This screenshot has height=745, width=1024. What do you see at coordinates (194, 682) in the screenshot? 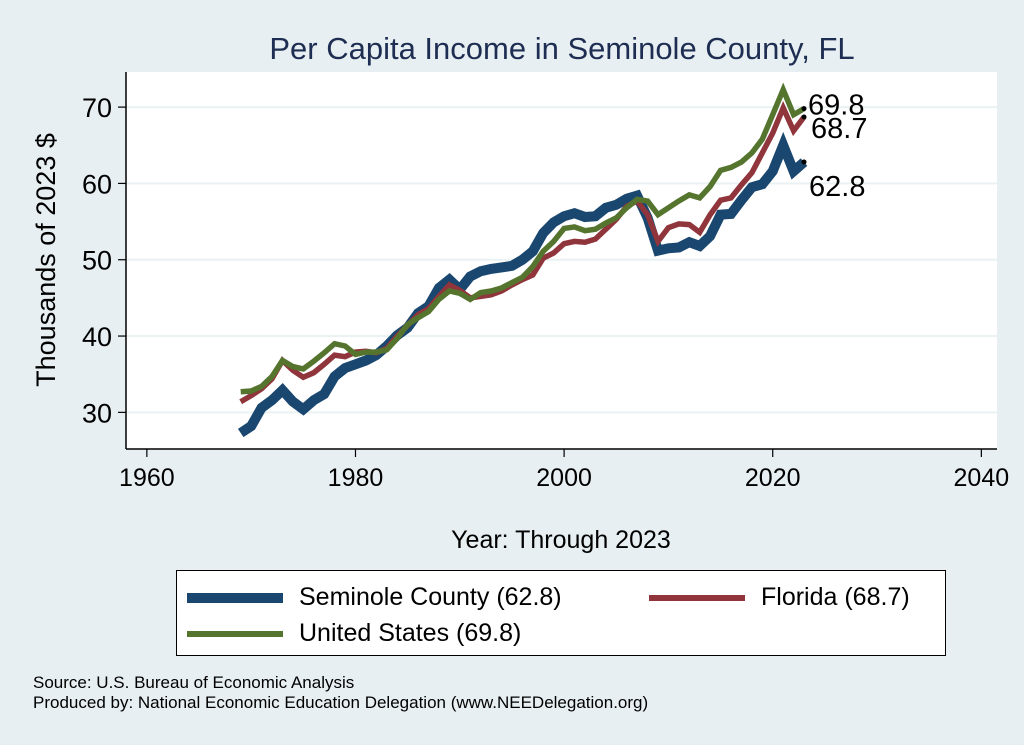
I see `source-note: Source: U.S. Bureau of Economic Analysis` at bounding box center [194, 682].